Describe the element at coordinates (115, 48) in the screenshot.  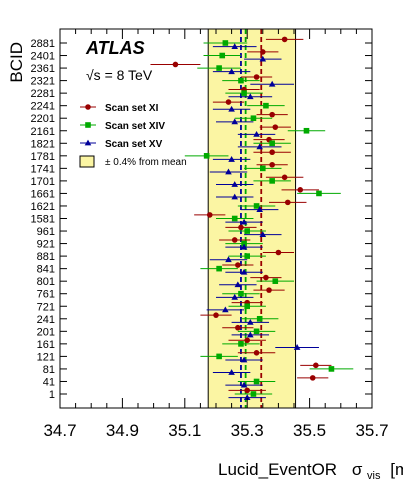
I see `experiment-label: ATLAS` at that location.